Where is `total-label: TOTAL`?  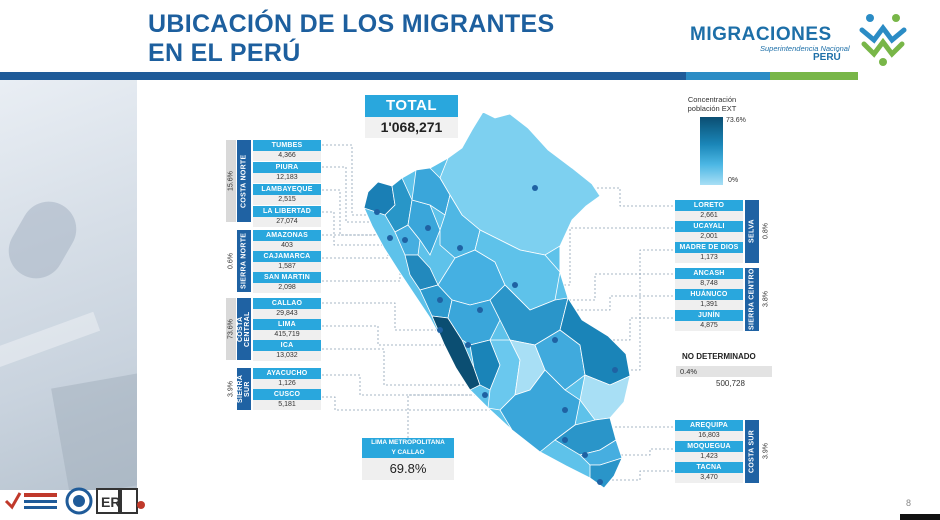
total-label: TOTAL is located at coordinates (411, 106).